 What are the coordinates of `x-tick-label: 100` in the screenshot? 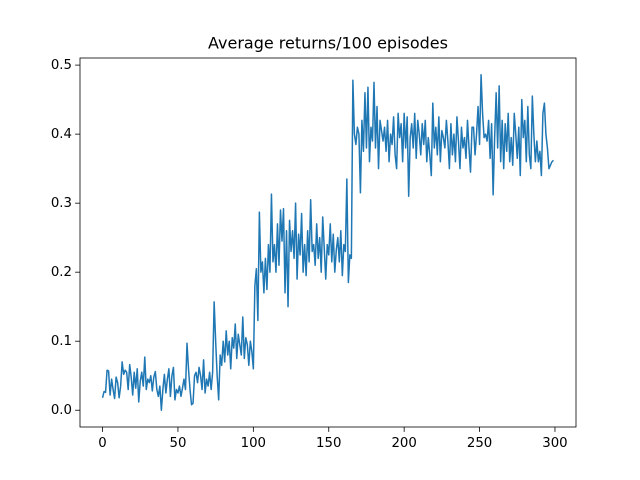 It's located at (253, 443).